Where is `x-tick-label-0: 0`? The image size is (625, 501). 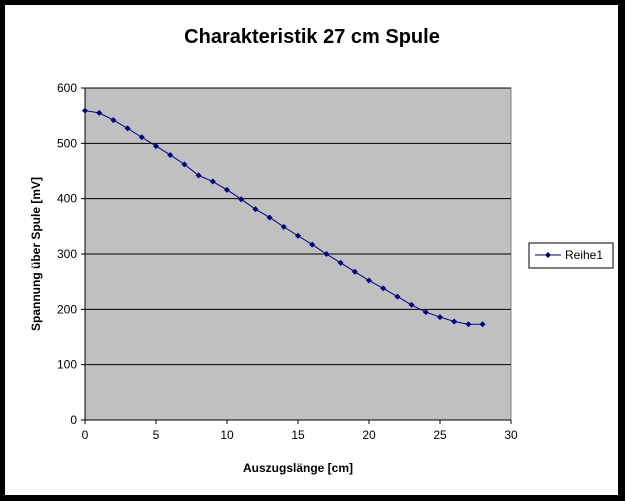
x-tick-label-0: 0 is located at coordinates (85, 435).